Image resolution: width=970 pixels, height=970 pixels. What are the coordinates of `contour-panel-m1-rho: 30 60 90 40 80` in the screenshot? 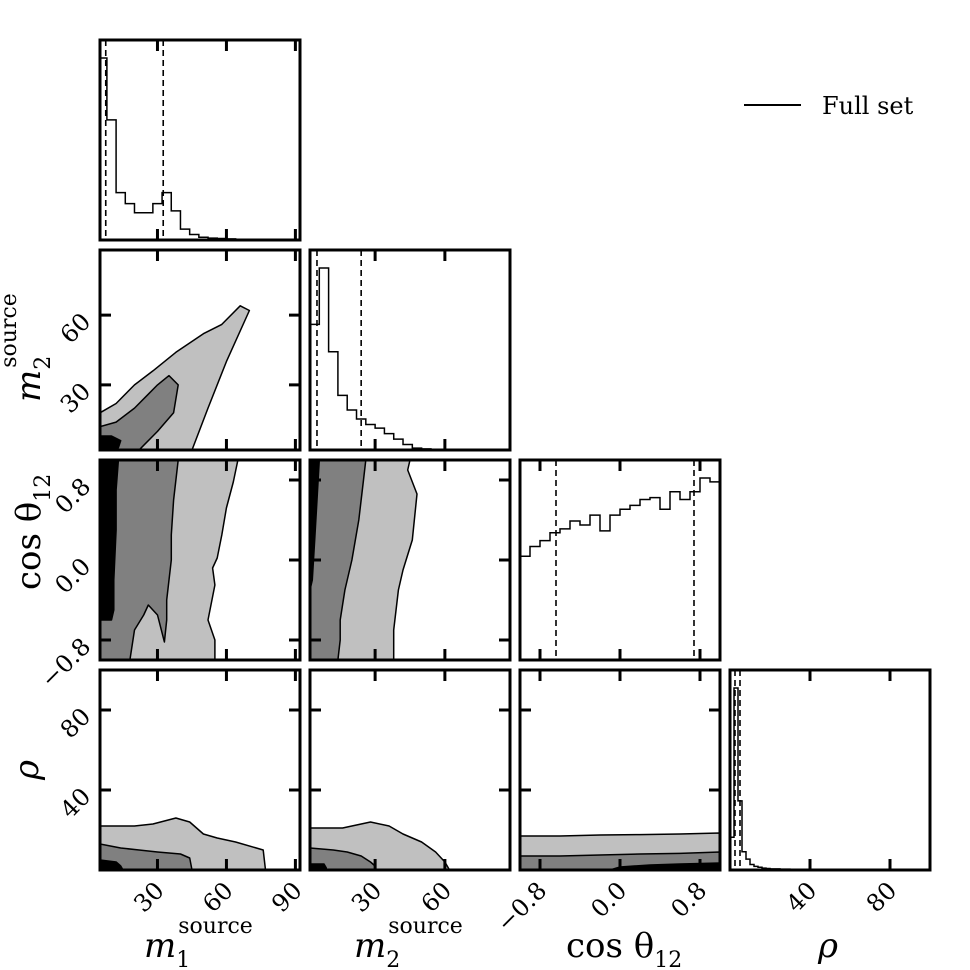 It's located at (181, 793).